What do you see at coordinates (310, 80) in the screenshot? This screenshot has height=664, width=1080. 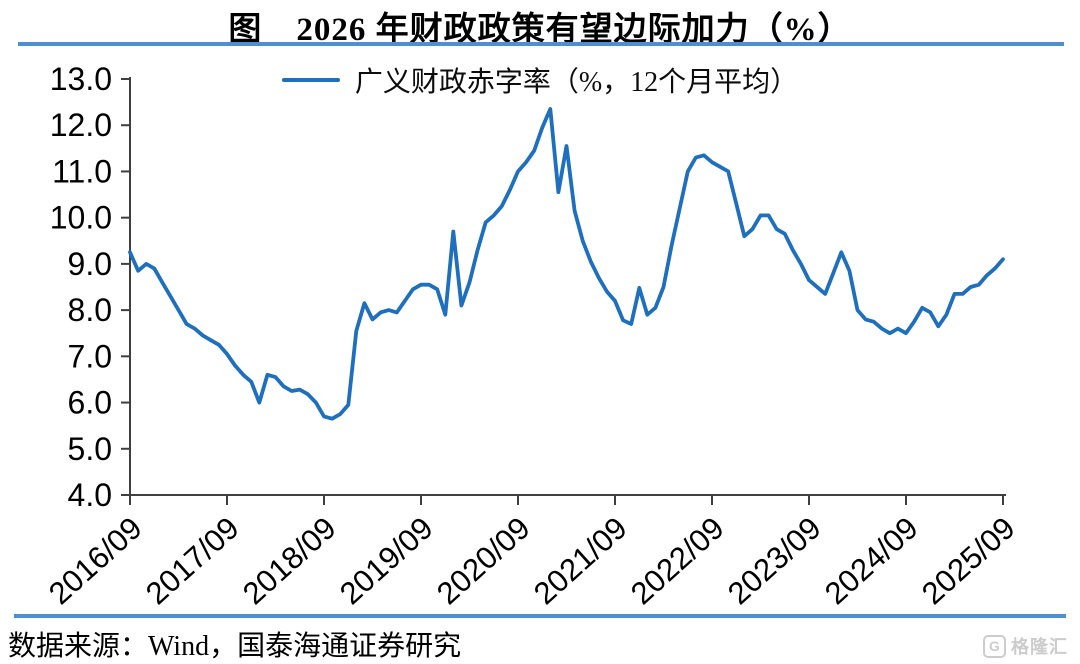 I see `legend-line-swatch` at bounding box center [310, 80].